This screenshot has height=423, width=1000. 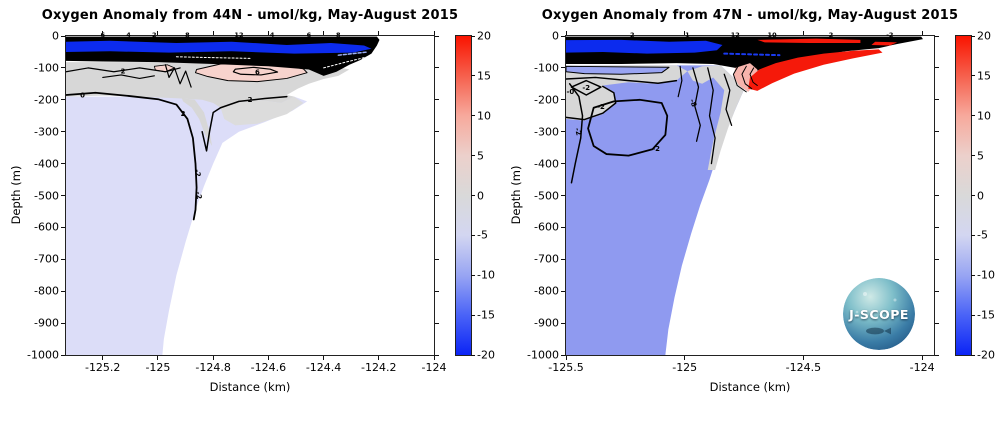 What do you see at coordinates (250, 100) in the screenshot?
I see `contour-label: 2` at bounding box center [250, 100].